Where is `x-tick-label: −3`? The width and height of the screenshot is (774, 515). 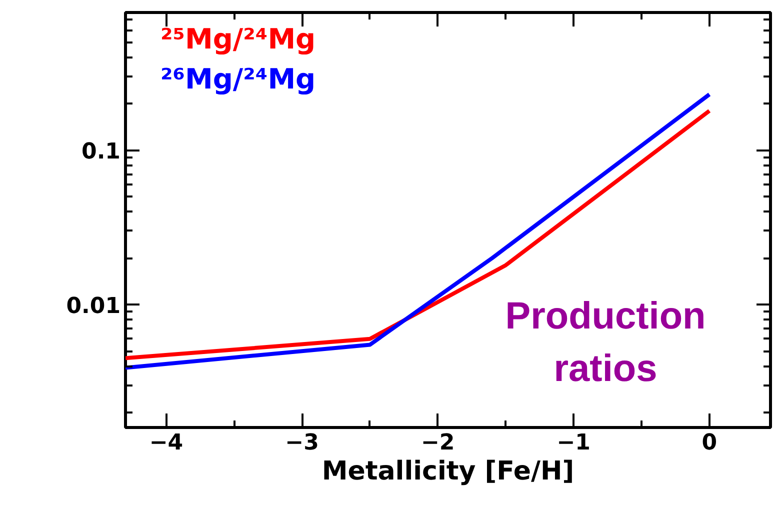 x-tick-label: −3 is located at coordinates (302, 443).